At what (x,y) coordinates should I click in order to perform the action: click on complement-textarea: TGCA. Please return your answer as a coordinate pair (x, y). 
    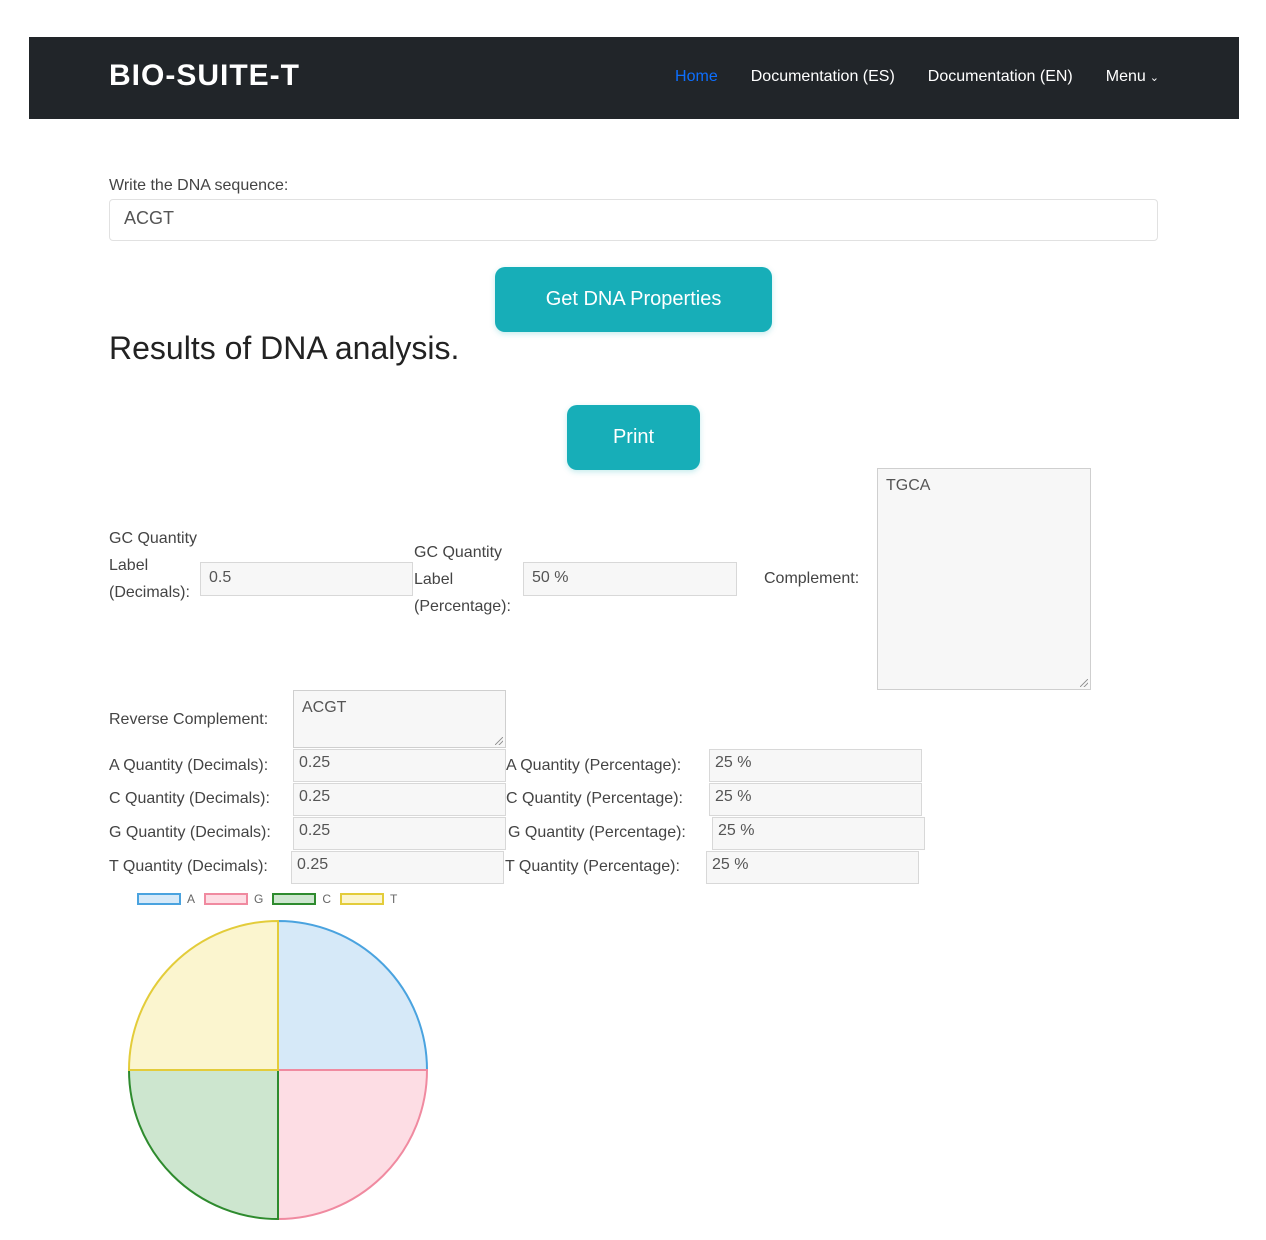
    Looking at the image, I should click on (984, 579).